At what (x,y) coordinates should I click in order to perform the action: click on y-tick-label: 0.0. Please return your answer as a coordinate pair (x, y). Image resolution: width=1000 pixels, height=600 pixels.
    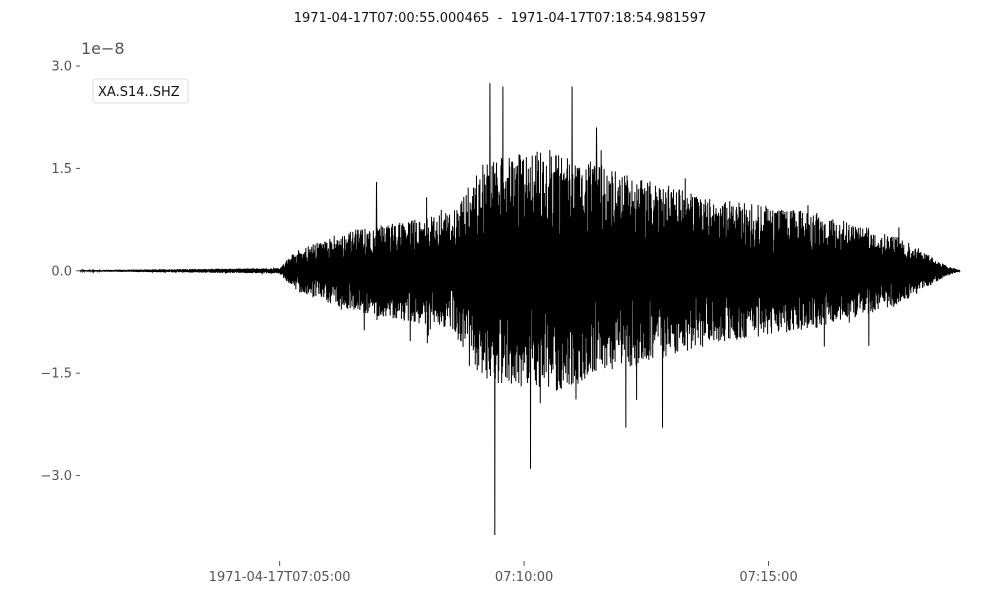
    Looking at the image, I should click on (61, 271).